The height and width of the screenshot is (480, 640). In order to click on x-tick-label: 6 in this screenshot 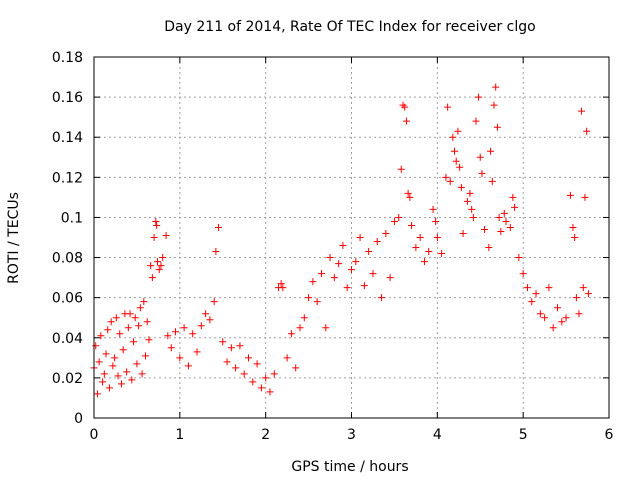, I will do `click(609, 435)`.